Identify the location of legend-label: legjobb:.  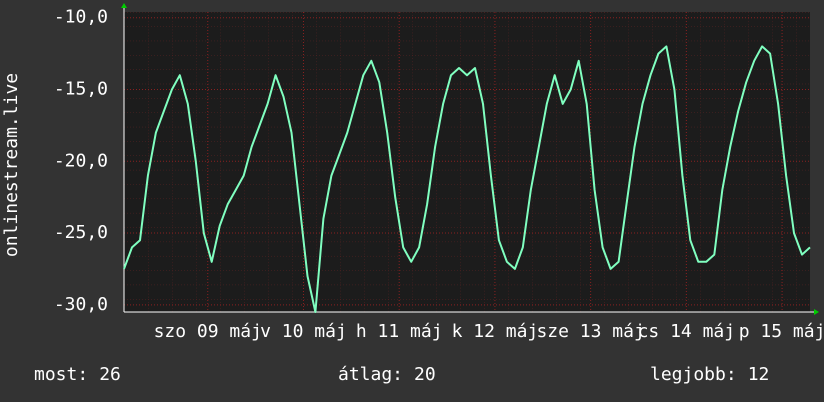
(693, 374).